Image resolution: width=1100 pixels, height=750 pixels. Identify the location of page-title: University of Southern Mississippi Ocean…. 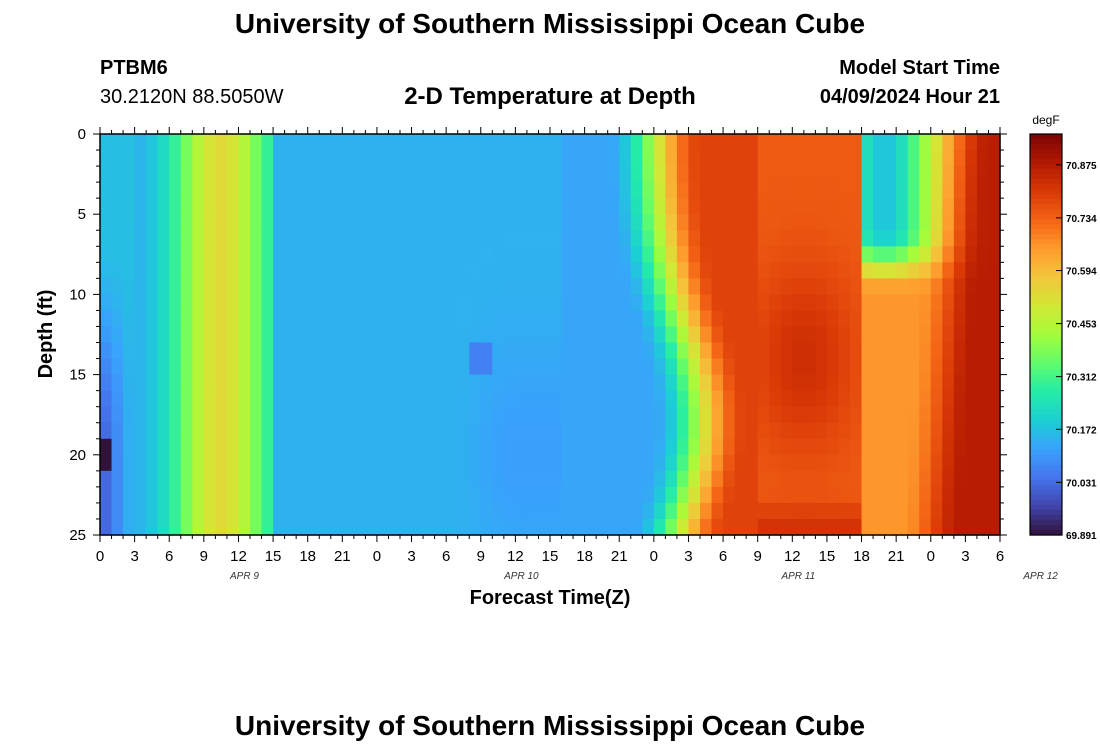
(550, 23).